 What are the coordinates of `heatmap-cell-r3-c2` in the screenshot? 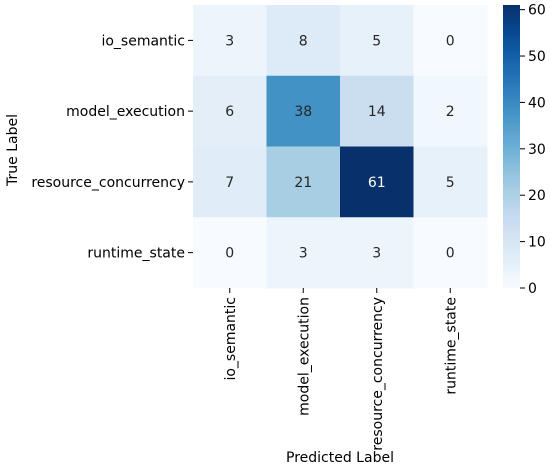 It's located at (377, 253).